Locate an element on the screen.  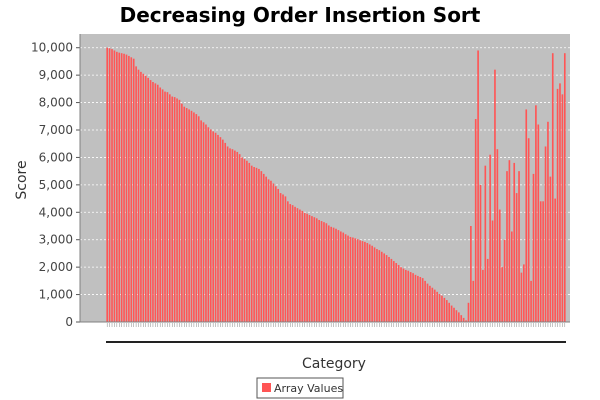
chart-title: Decreasing Order Insertion Sort is located at coordinates (300, 15).